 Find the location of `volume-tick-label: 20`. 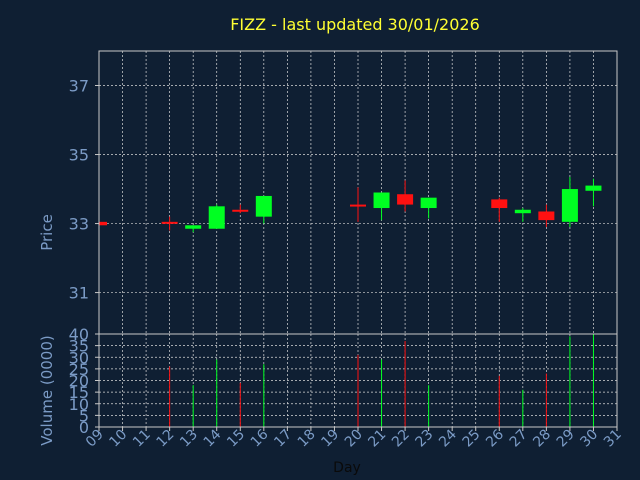

volume-tick-label: 20 is located at coordinates (79, 381).